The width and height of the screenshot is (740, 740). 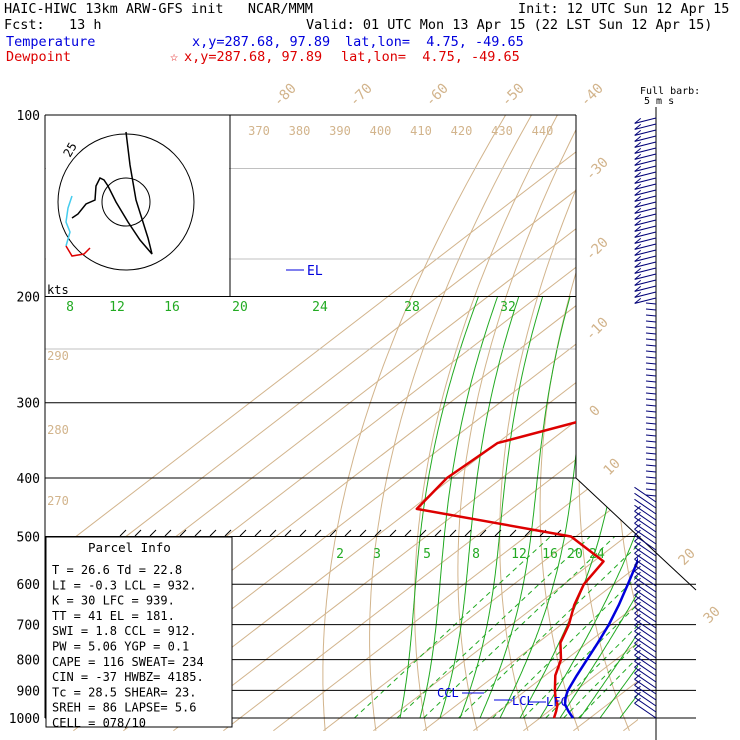 I want to click on pressure-tick-label: 600, so click(x=28, y=585).